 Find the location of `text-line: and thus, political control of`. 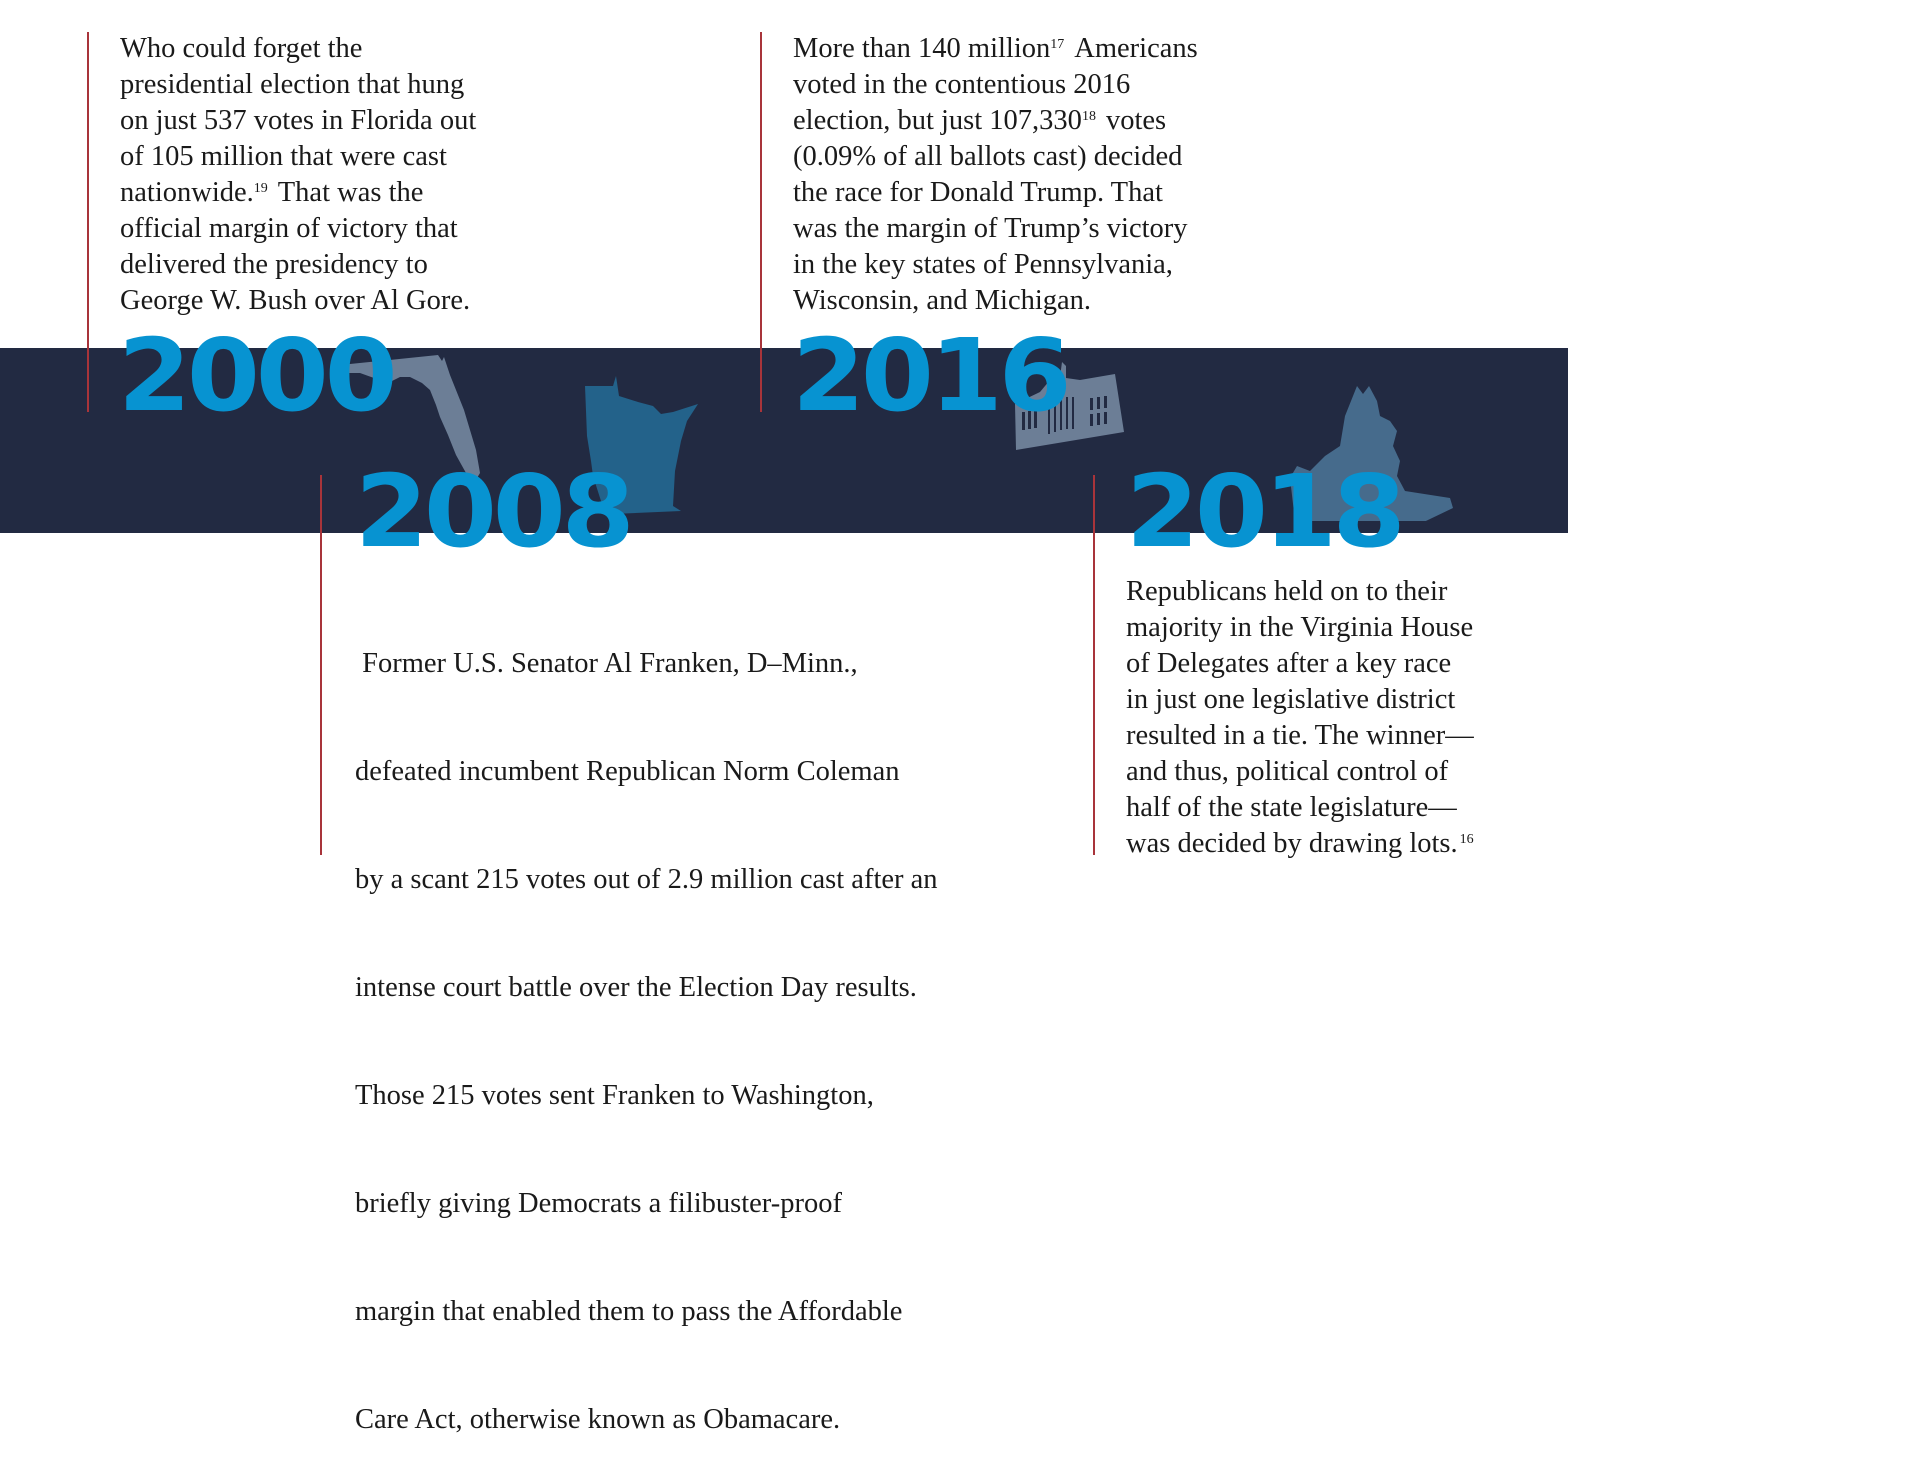

text-line: and thus, political control of is located at coordinates (1287, 771).